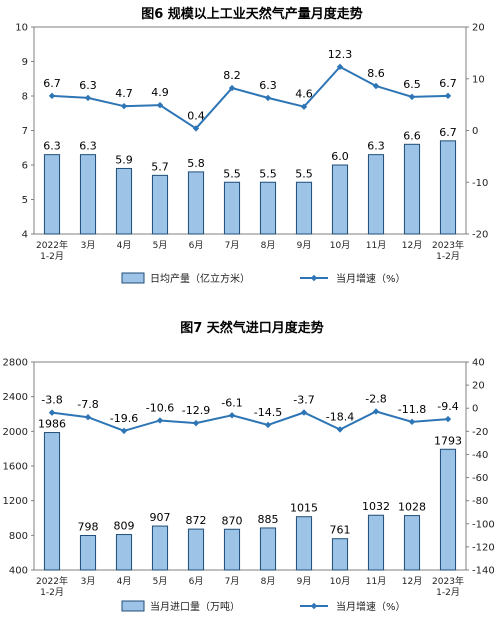 The height and width of the screenshot is (626, 504). What do you see at coordinates (412, 507) in the screenshot?
I see `bar-data-label: 1028` at bounding box center [412, 507].